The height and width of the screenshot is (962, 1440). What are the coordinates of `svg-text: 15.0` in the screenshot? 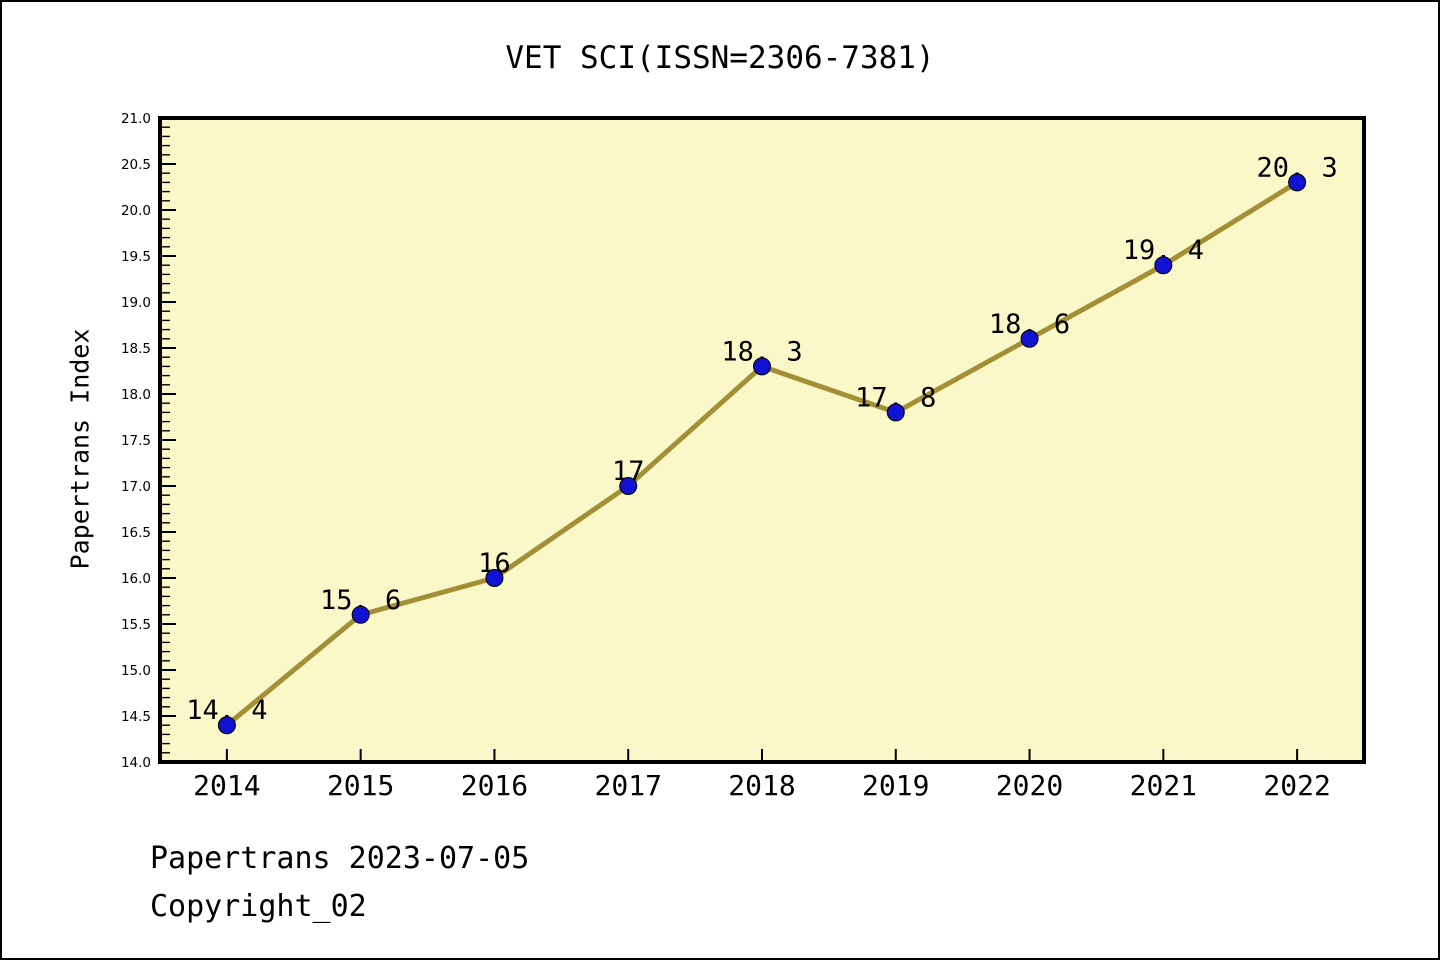 It's located at (136, 671).